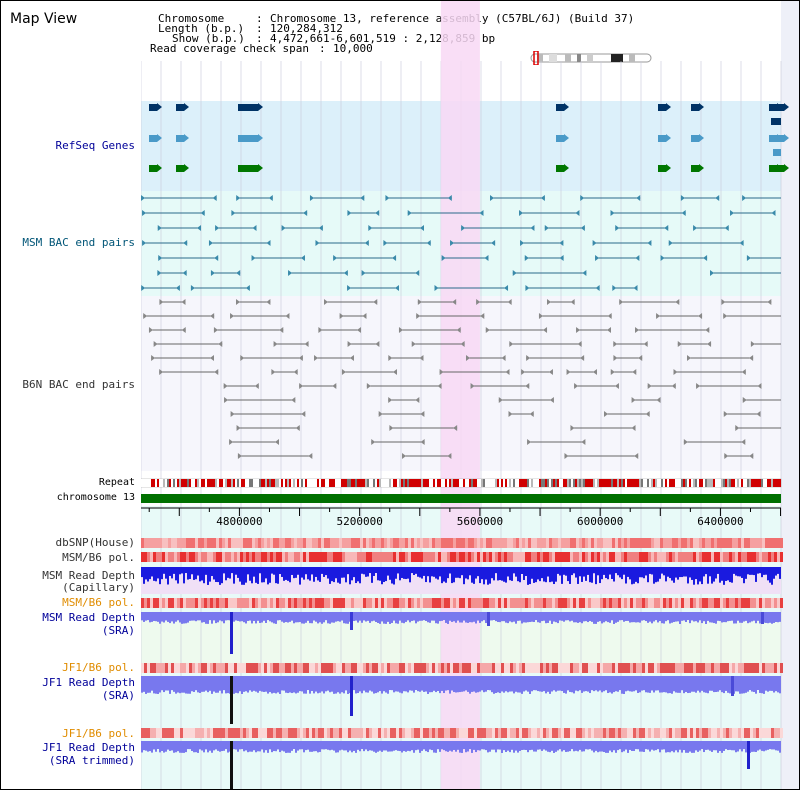 This screenshot has height=790, width=800. I want to click on jf1-trimmed-depth-bar, so click(274, 746).